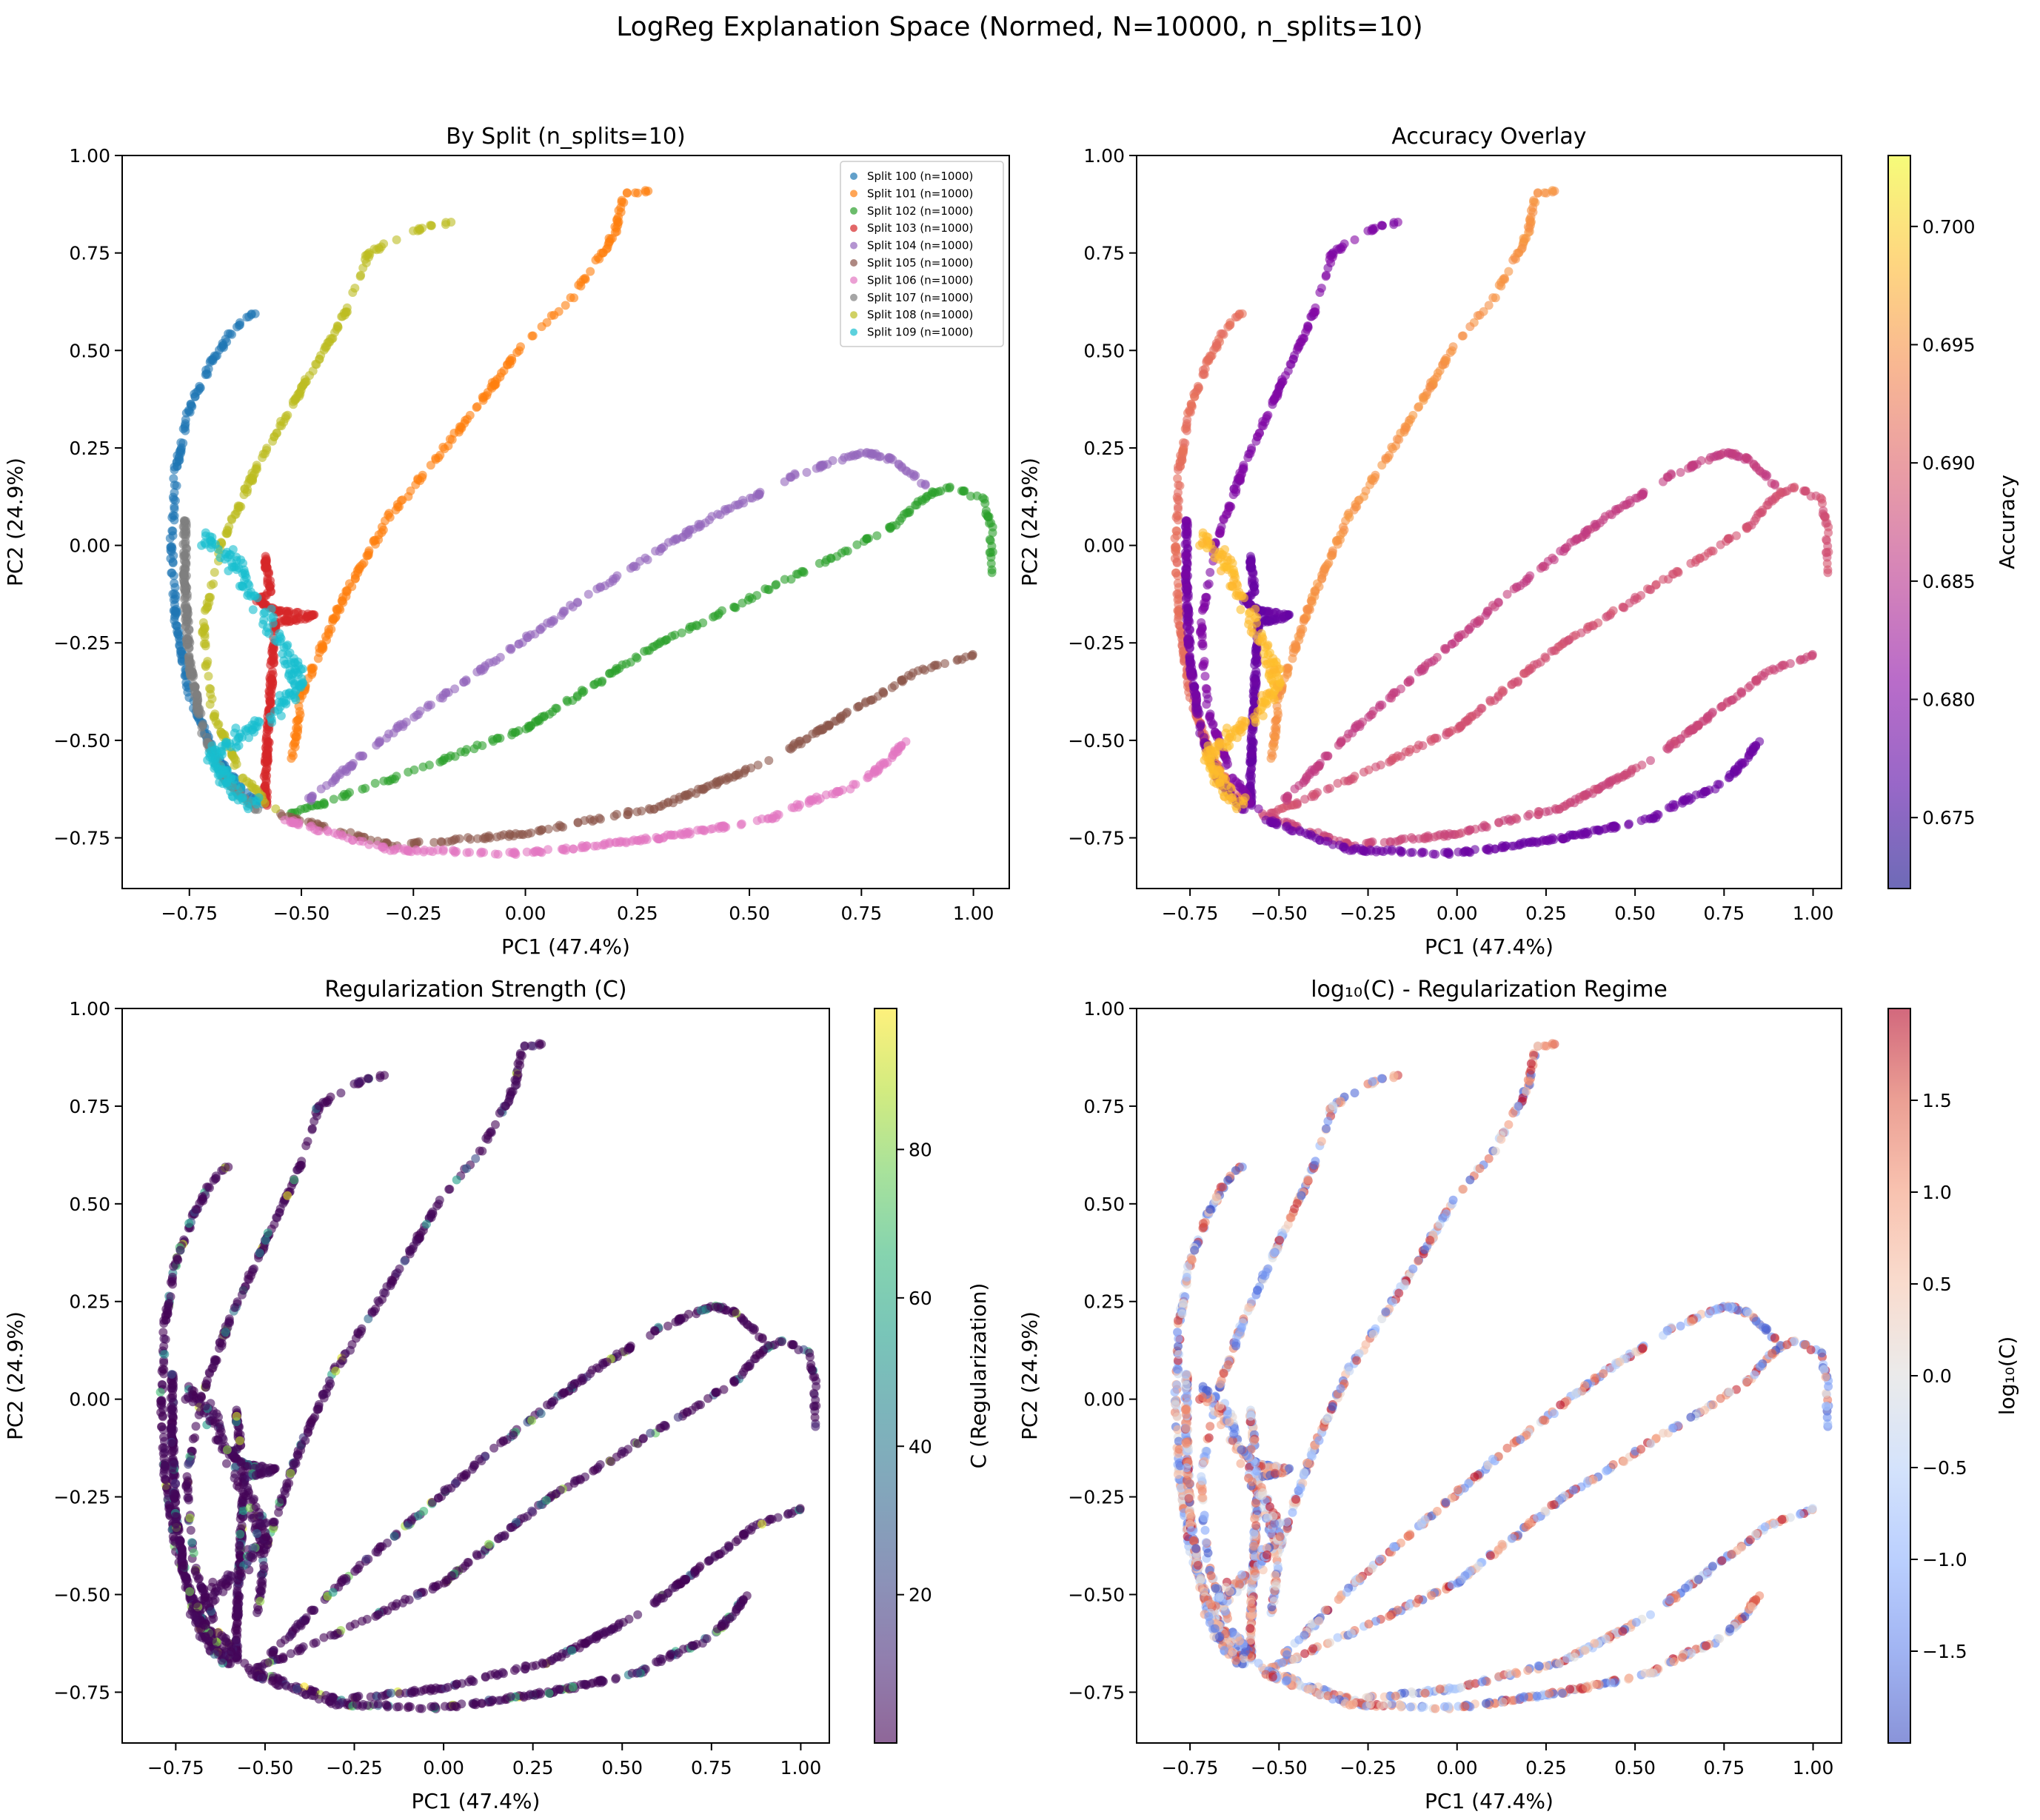 The image size is (2040, 1820). What do you see at coordinates (920, 332) in the screenshot?
I see `legend-label: Split 109 (n=1000)` at bounding box center [920, 332].